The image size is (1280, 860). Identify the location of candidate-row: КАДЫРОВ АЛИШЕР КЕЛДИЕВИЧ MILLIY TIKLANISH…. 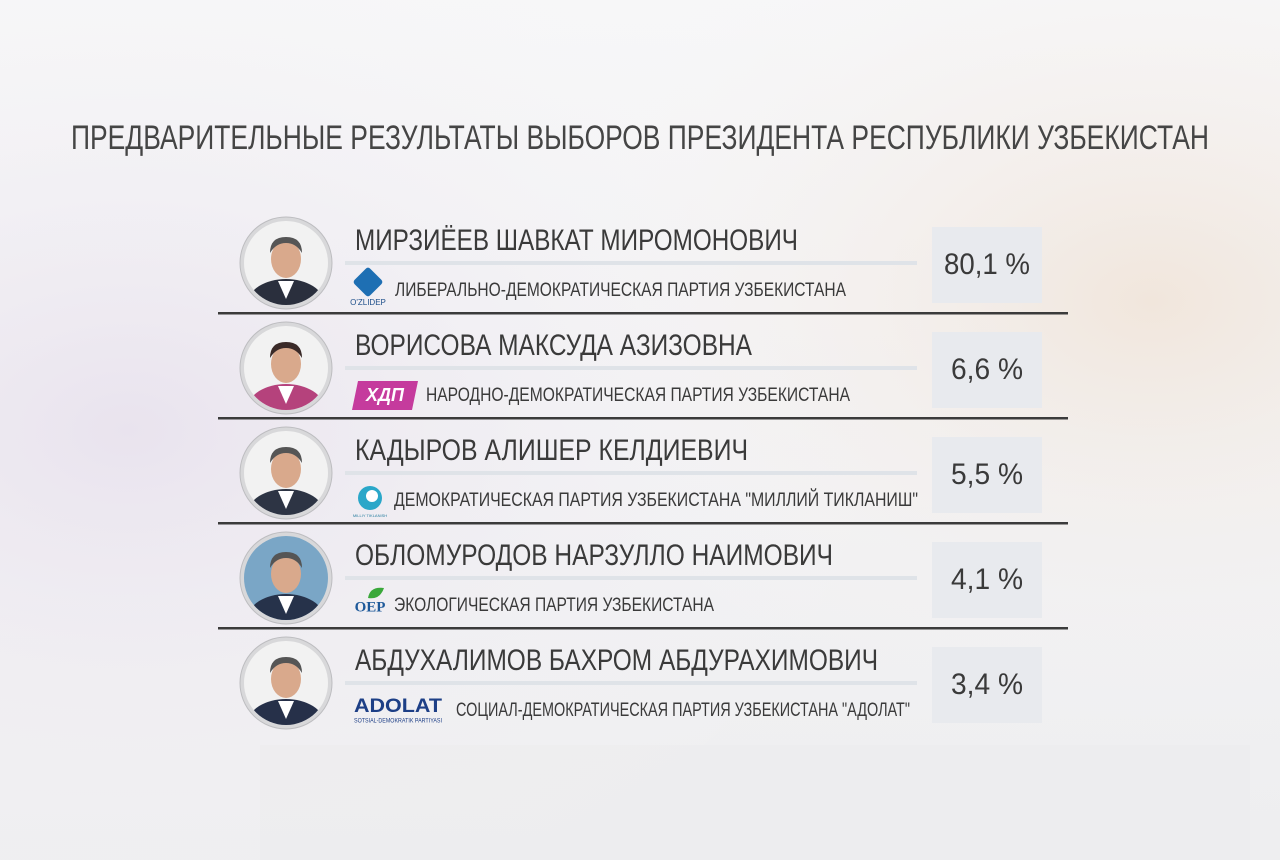
(643, 475).